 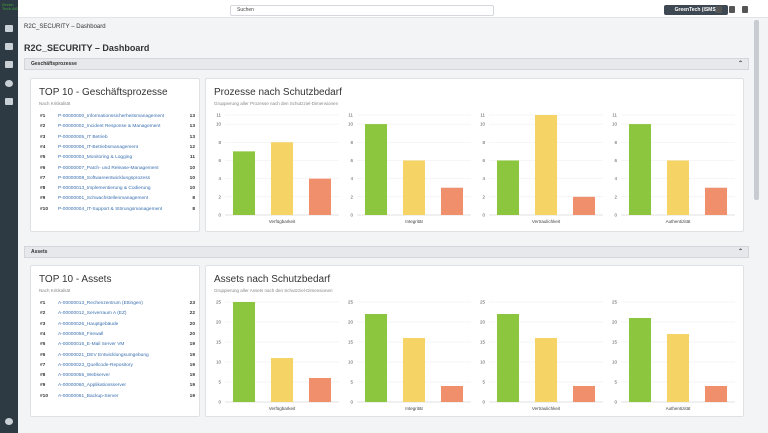 I want to click on item-link: A-00000012_Serverraum A (EZ), so click(x=92, y=314).